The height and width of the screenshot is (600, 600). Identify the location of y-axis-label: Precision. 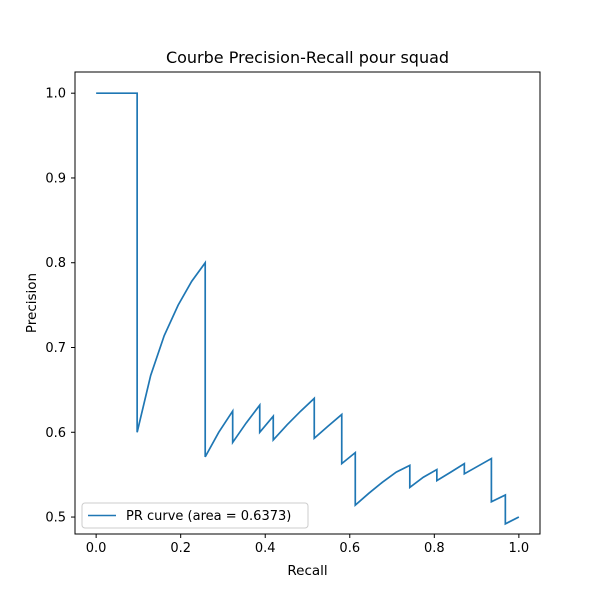
(32, 303).